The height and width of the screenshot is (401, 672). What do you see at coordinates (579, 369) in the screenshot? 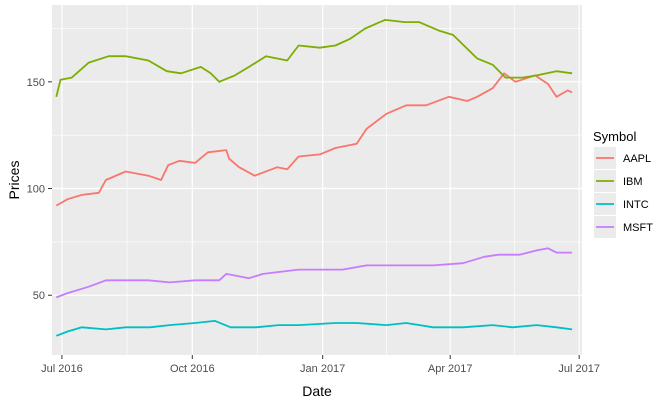
I see `x-tick-label: Jul 2017` at bounding box center [579, 369].